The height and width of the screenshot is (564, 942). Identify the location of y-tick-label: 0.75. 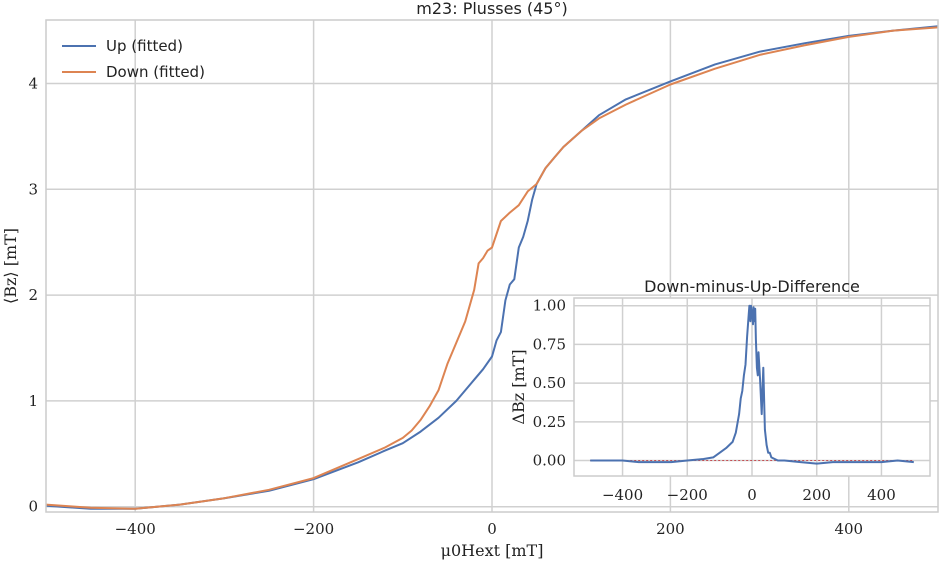
(549, 344).